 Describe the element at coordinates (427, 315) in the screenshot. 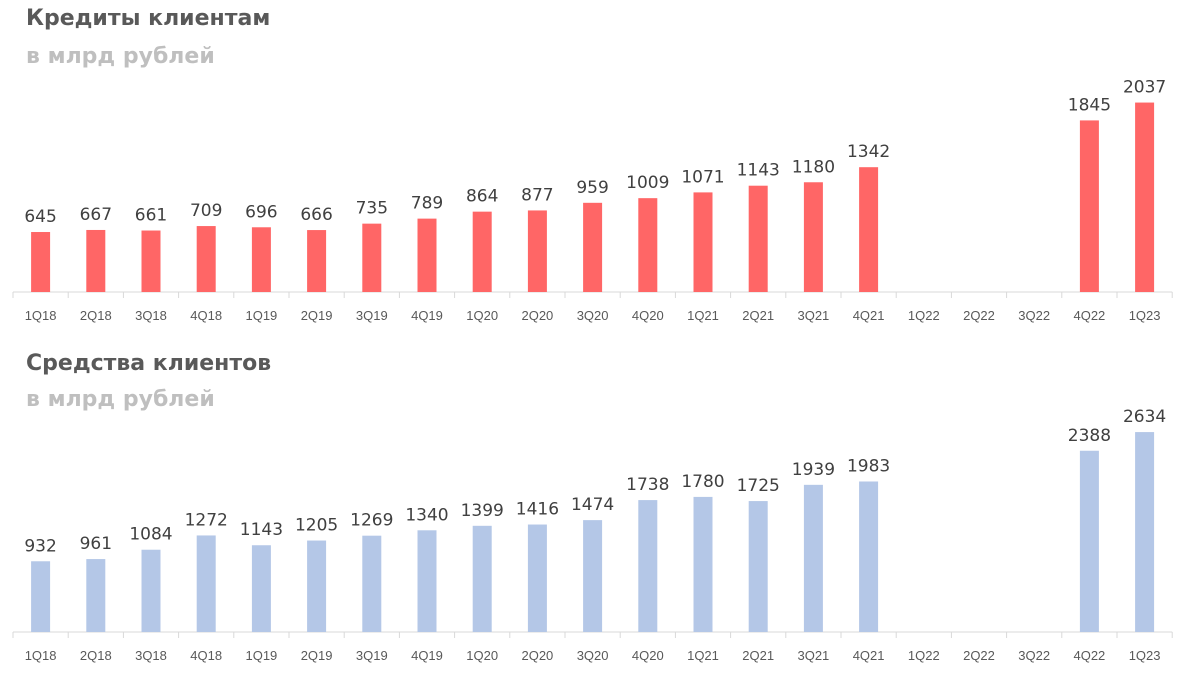

I see `loans-tick-label: 4Q19` at that location.